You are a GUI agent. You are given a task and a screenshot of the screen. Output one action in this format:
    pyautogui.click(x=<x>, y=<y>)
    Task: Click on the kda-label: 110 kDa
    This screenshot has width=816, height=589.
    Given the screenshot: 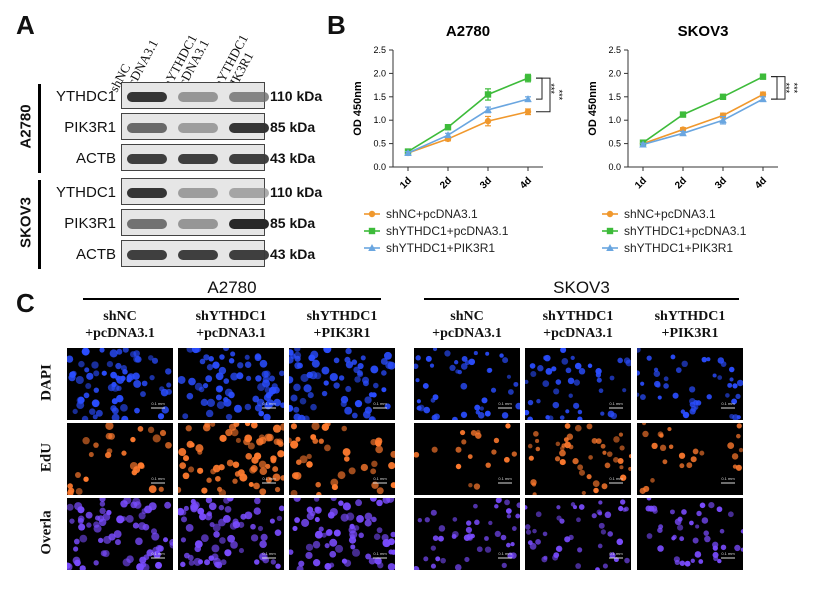 What is the action you would take?
    pyautogui.click(x=296, y=96)
    